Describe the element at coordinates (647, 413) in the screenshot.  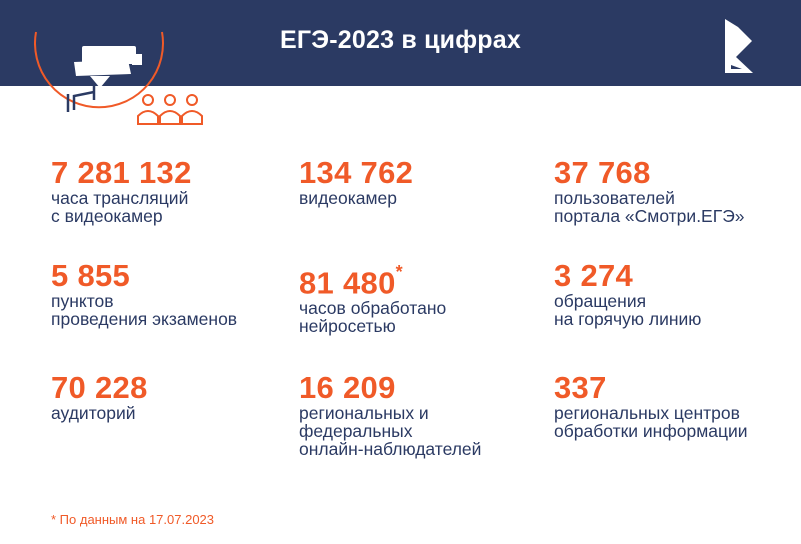
I see `stat-label-line1: региональных центров` at that location.